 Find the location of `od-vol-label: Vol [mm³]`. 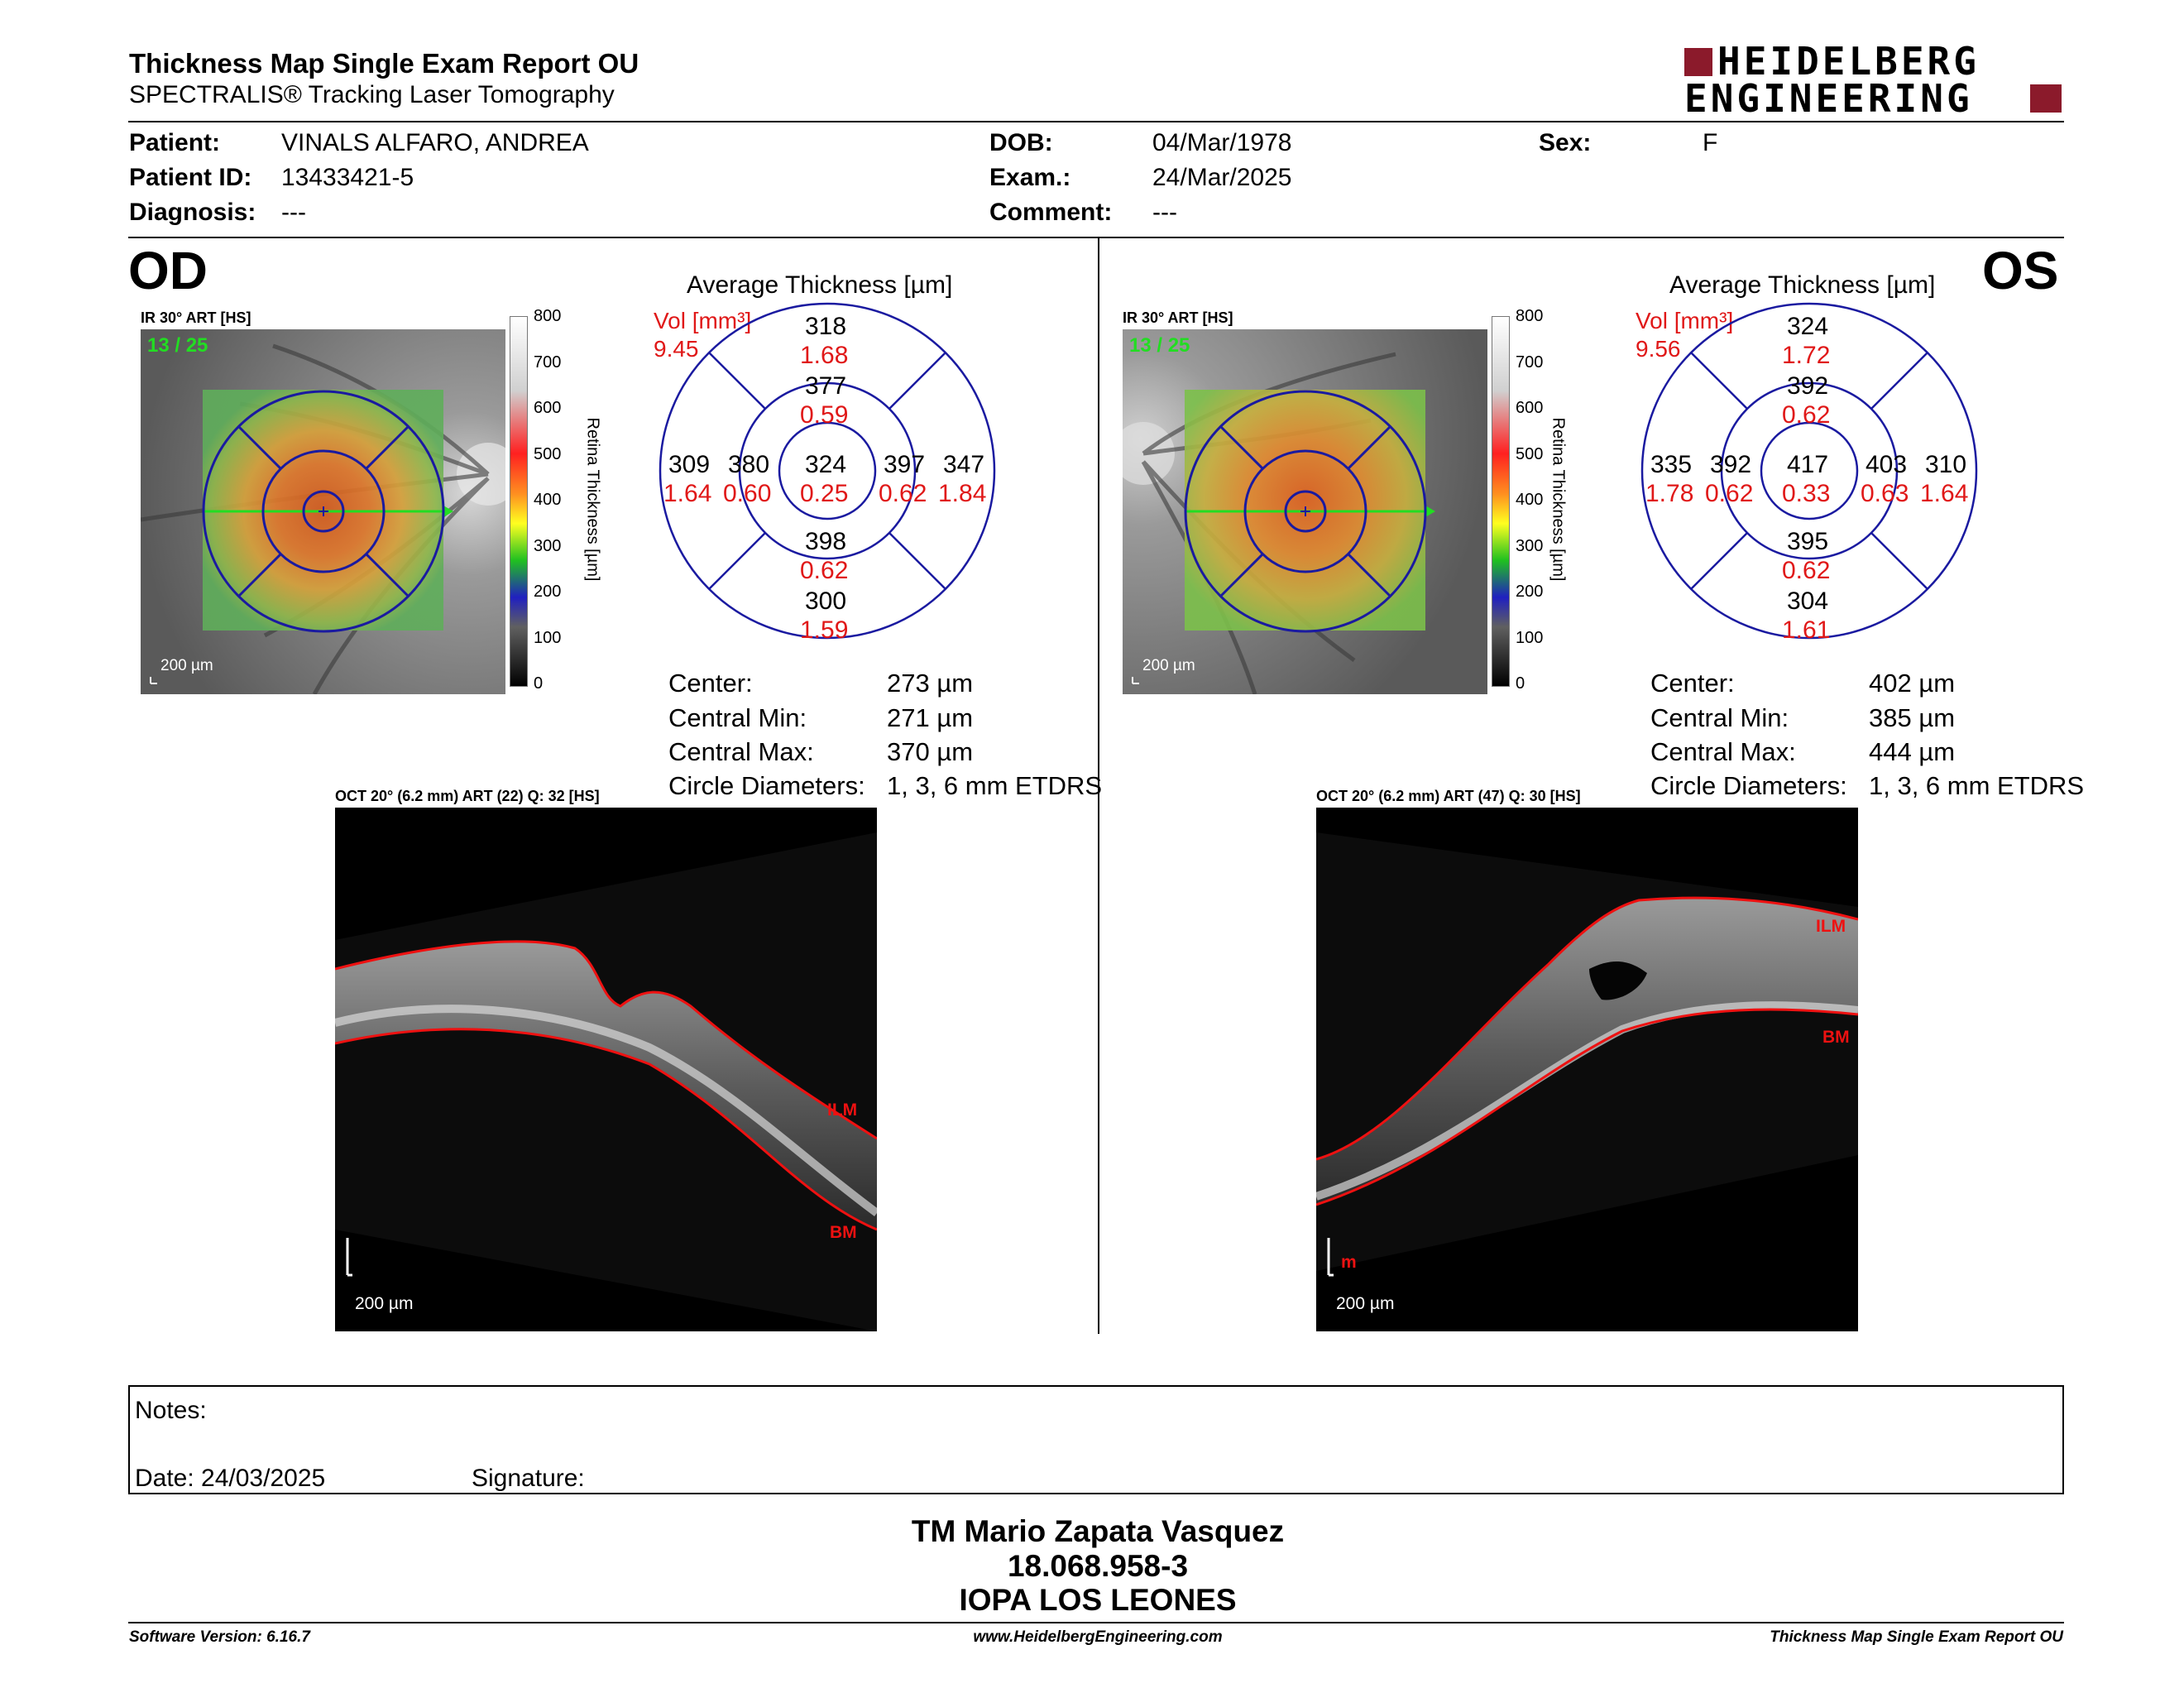

od-vol-label: Vol [mm³] is located at coordinates (703, 320).